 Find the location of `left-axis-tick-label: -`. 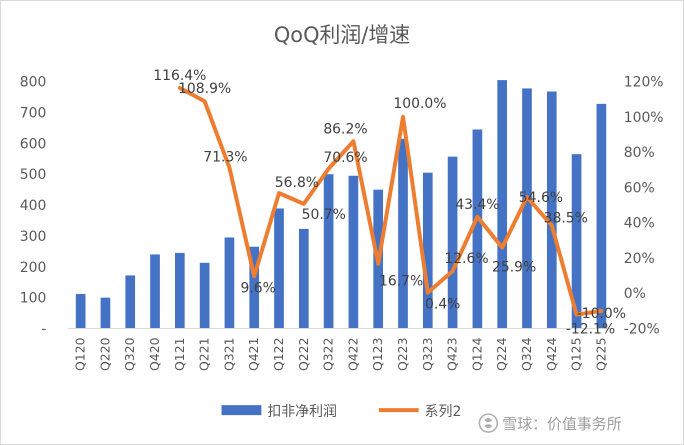

left-axis-tick-label: - is located at coordinates (43, 329).